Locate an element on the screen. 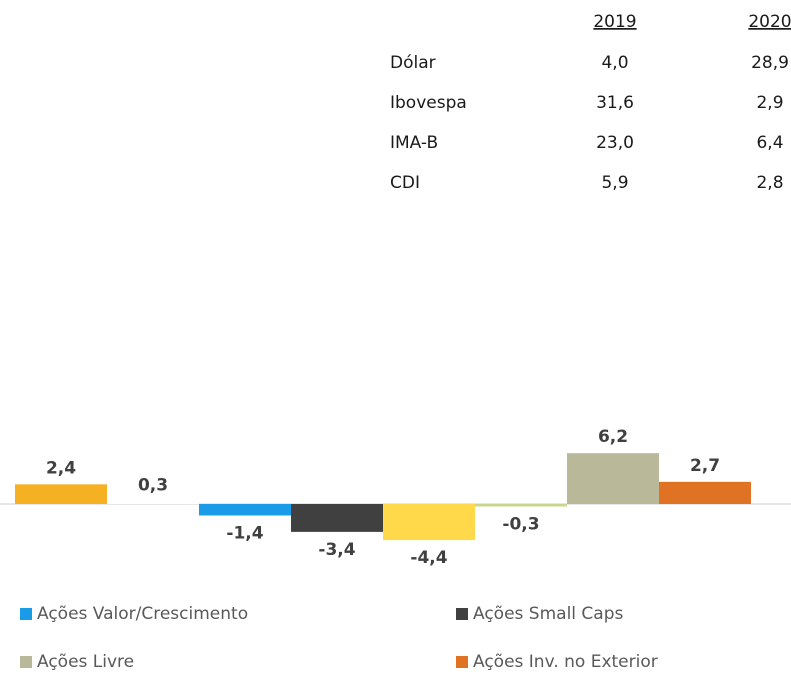 This screenshot has width=791, height=676. table-cell: 4,0 is located at coordinates (614, 63).